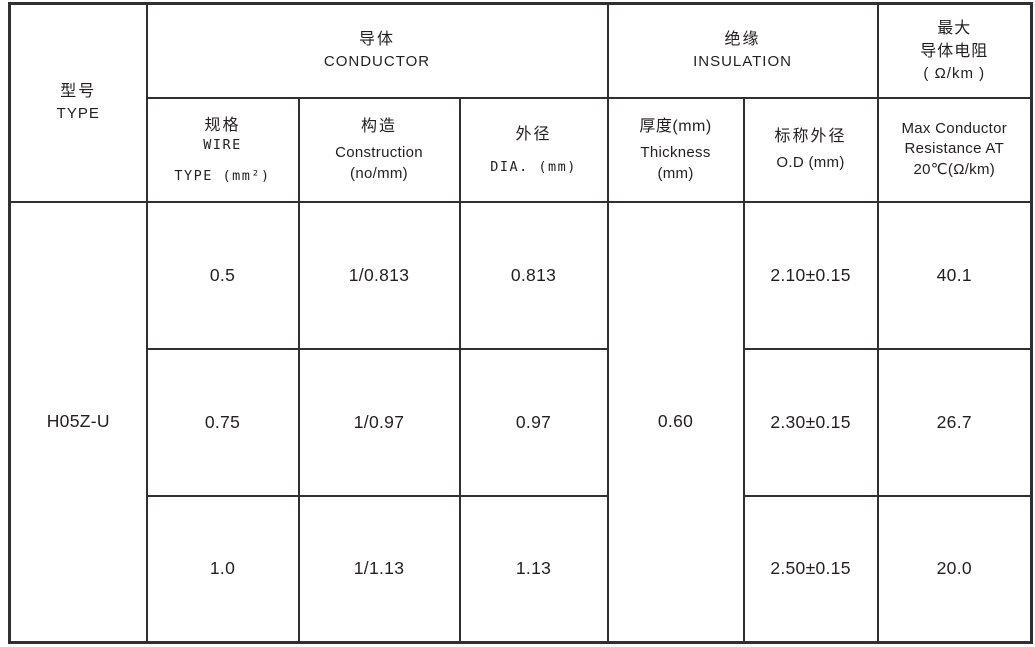  Describe the element at coordinates (810, 422) in the screenshot. I see `cell-od-2: 2.30±0.15` at that location.